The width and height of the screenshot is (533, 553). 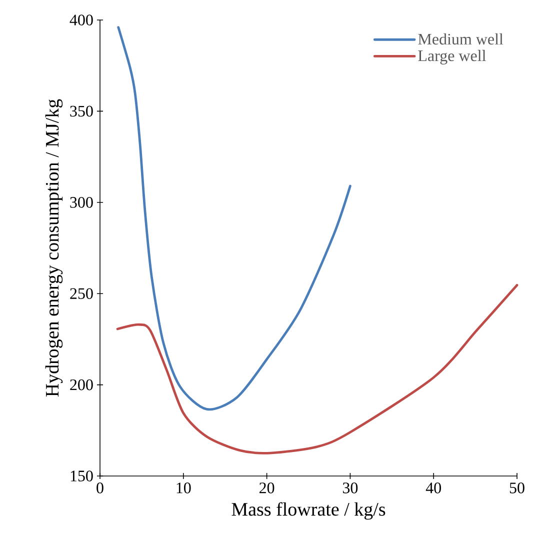 What do you see at coordinates (81, 384) in the screenshot?
I see `y-tick-label: 200` at bounding box center [81, 384].